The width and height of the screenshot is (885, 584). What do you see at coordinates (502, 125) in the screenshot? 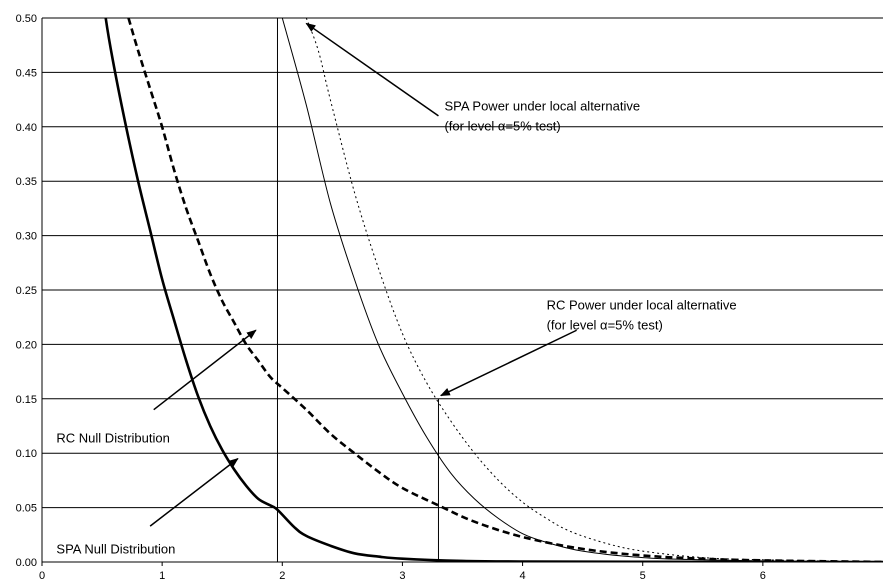
I see `annotation-line-0-1: (for level α=5% test)` at bounding box center [502, 125].